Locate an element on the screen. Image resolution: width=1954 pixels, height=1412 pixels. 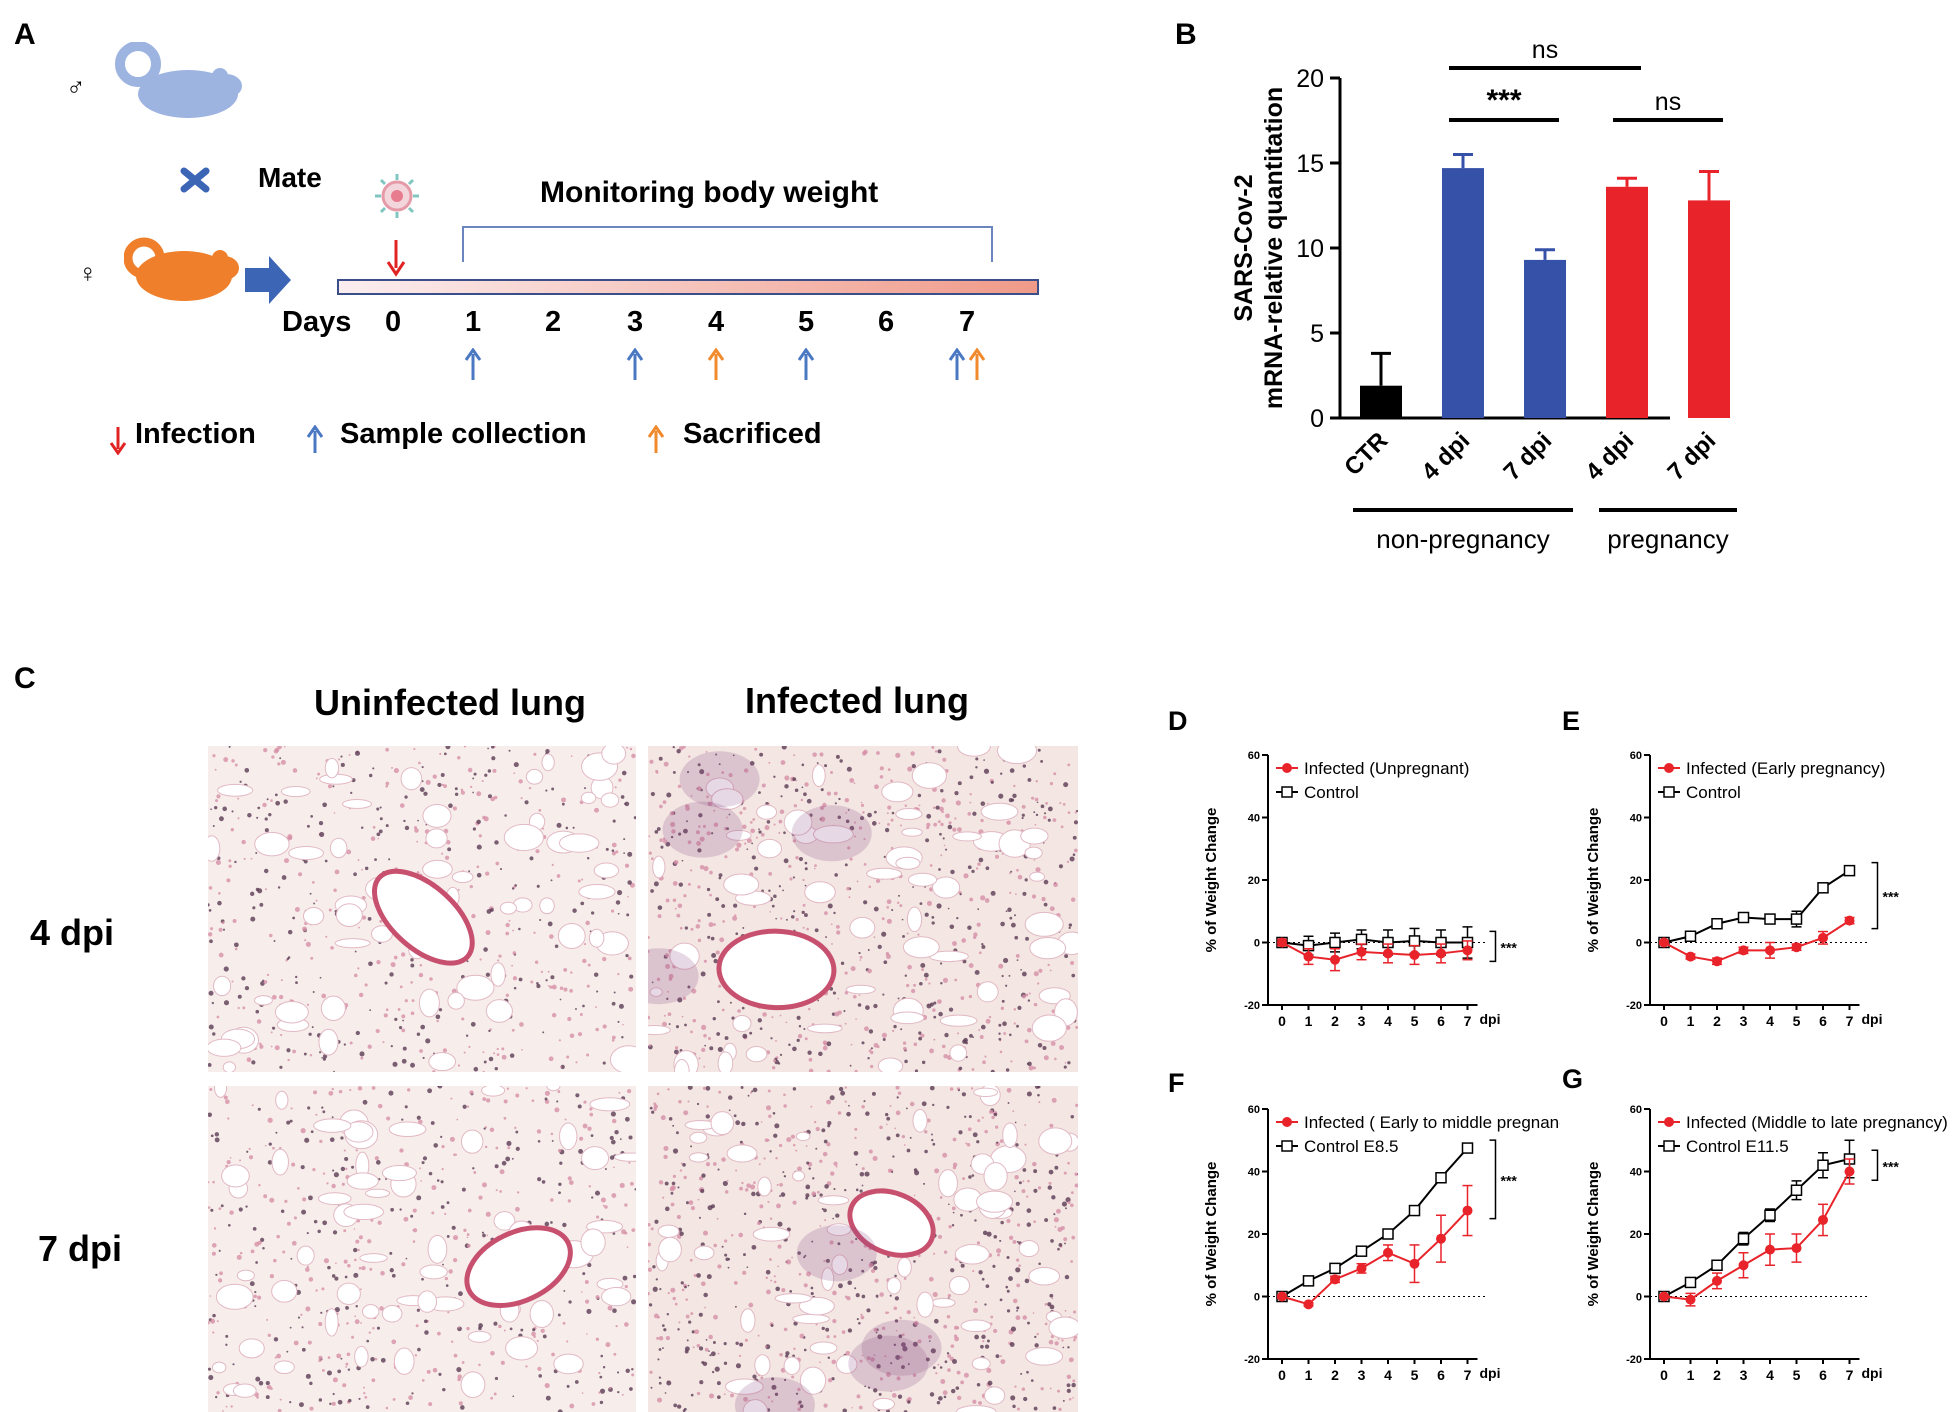
data-point is located at coordinates (1796, 1190).